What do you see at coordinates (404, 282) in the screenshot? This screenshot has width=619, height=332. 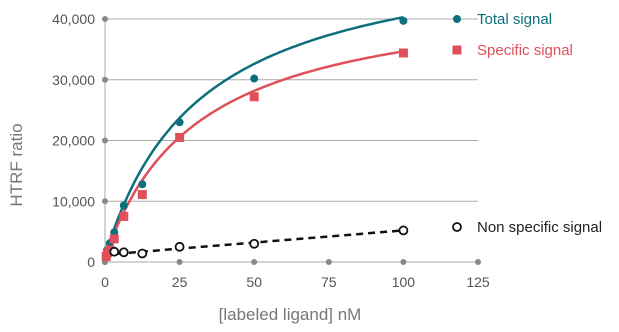 I see `x-tick-label: 100` at bounding box center [404, 282].